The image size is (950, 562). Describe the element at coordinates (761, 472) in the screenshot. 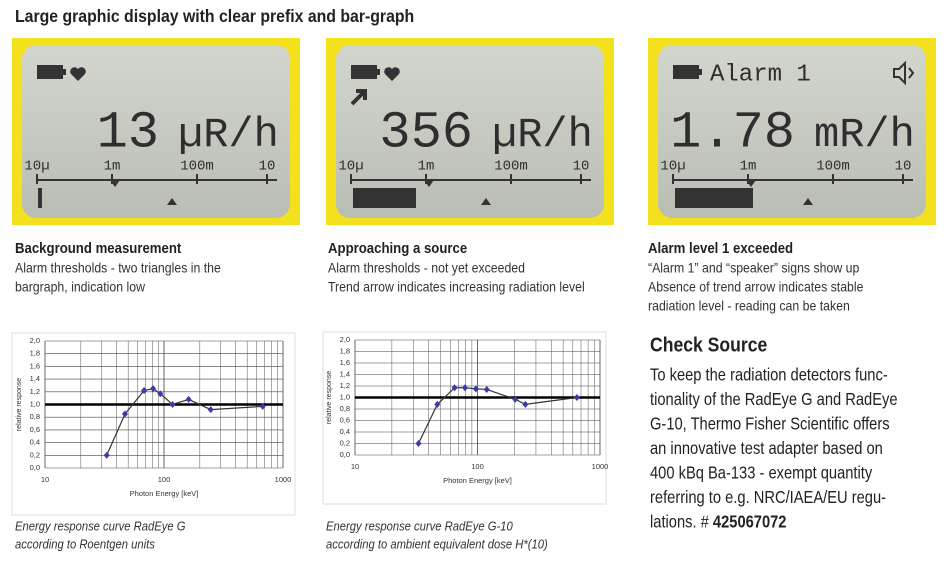

I see `paragraph-line: 400 kBq Ba-133 - exempt quantity` at that location.